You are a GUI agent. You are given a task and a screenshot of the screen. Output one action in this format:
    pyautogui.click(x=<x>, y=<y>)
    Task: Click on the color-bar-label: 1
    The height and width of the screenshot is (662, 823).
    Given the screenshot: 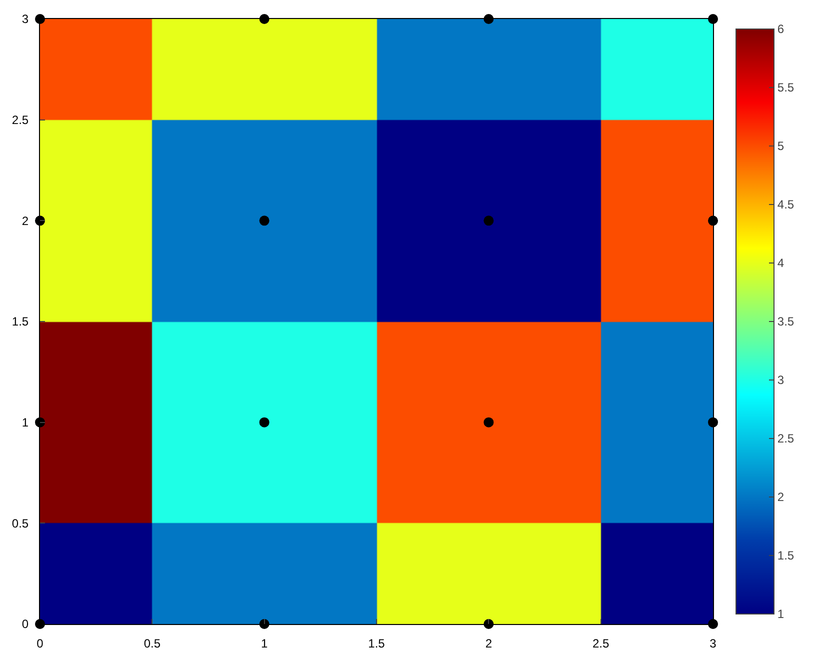 What is the action you would take?
    pyautogui.click(x=780, y=614)
    